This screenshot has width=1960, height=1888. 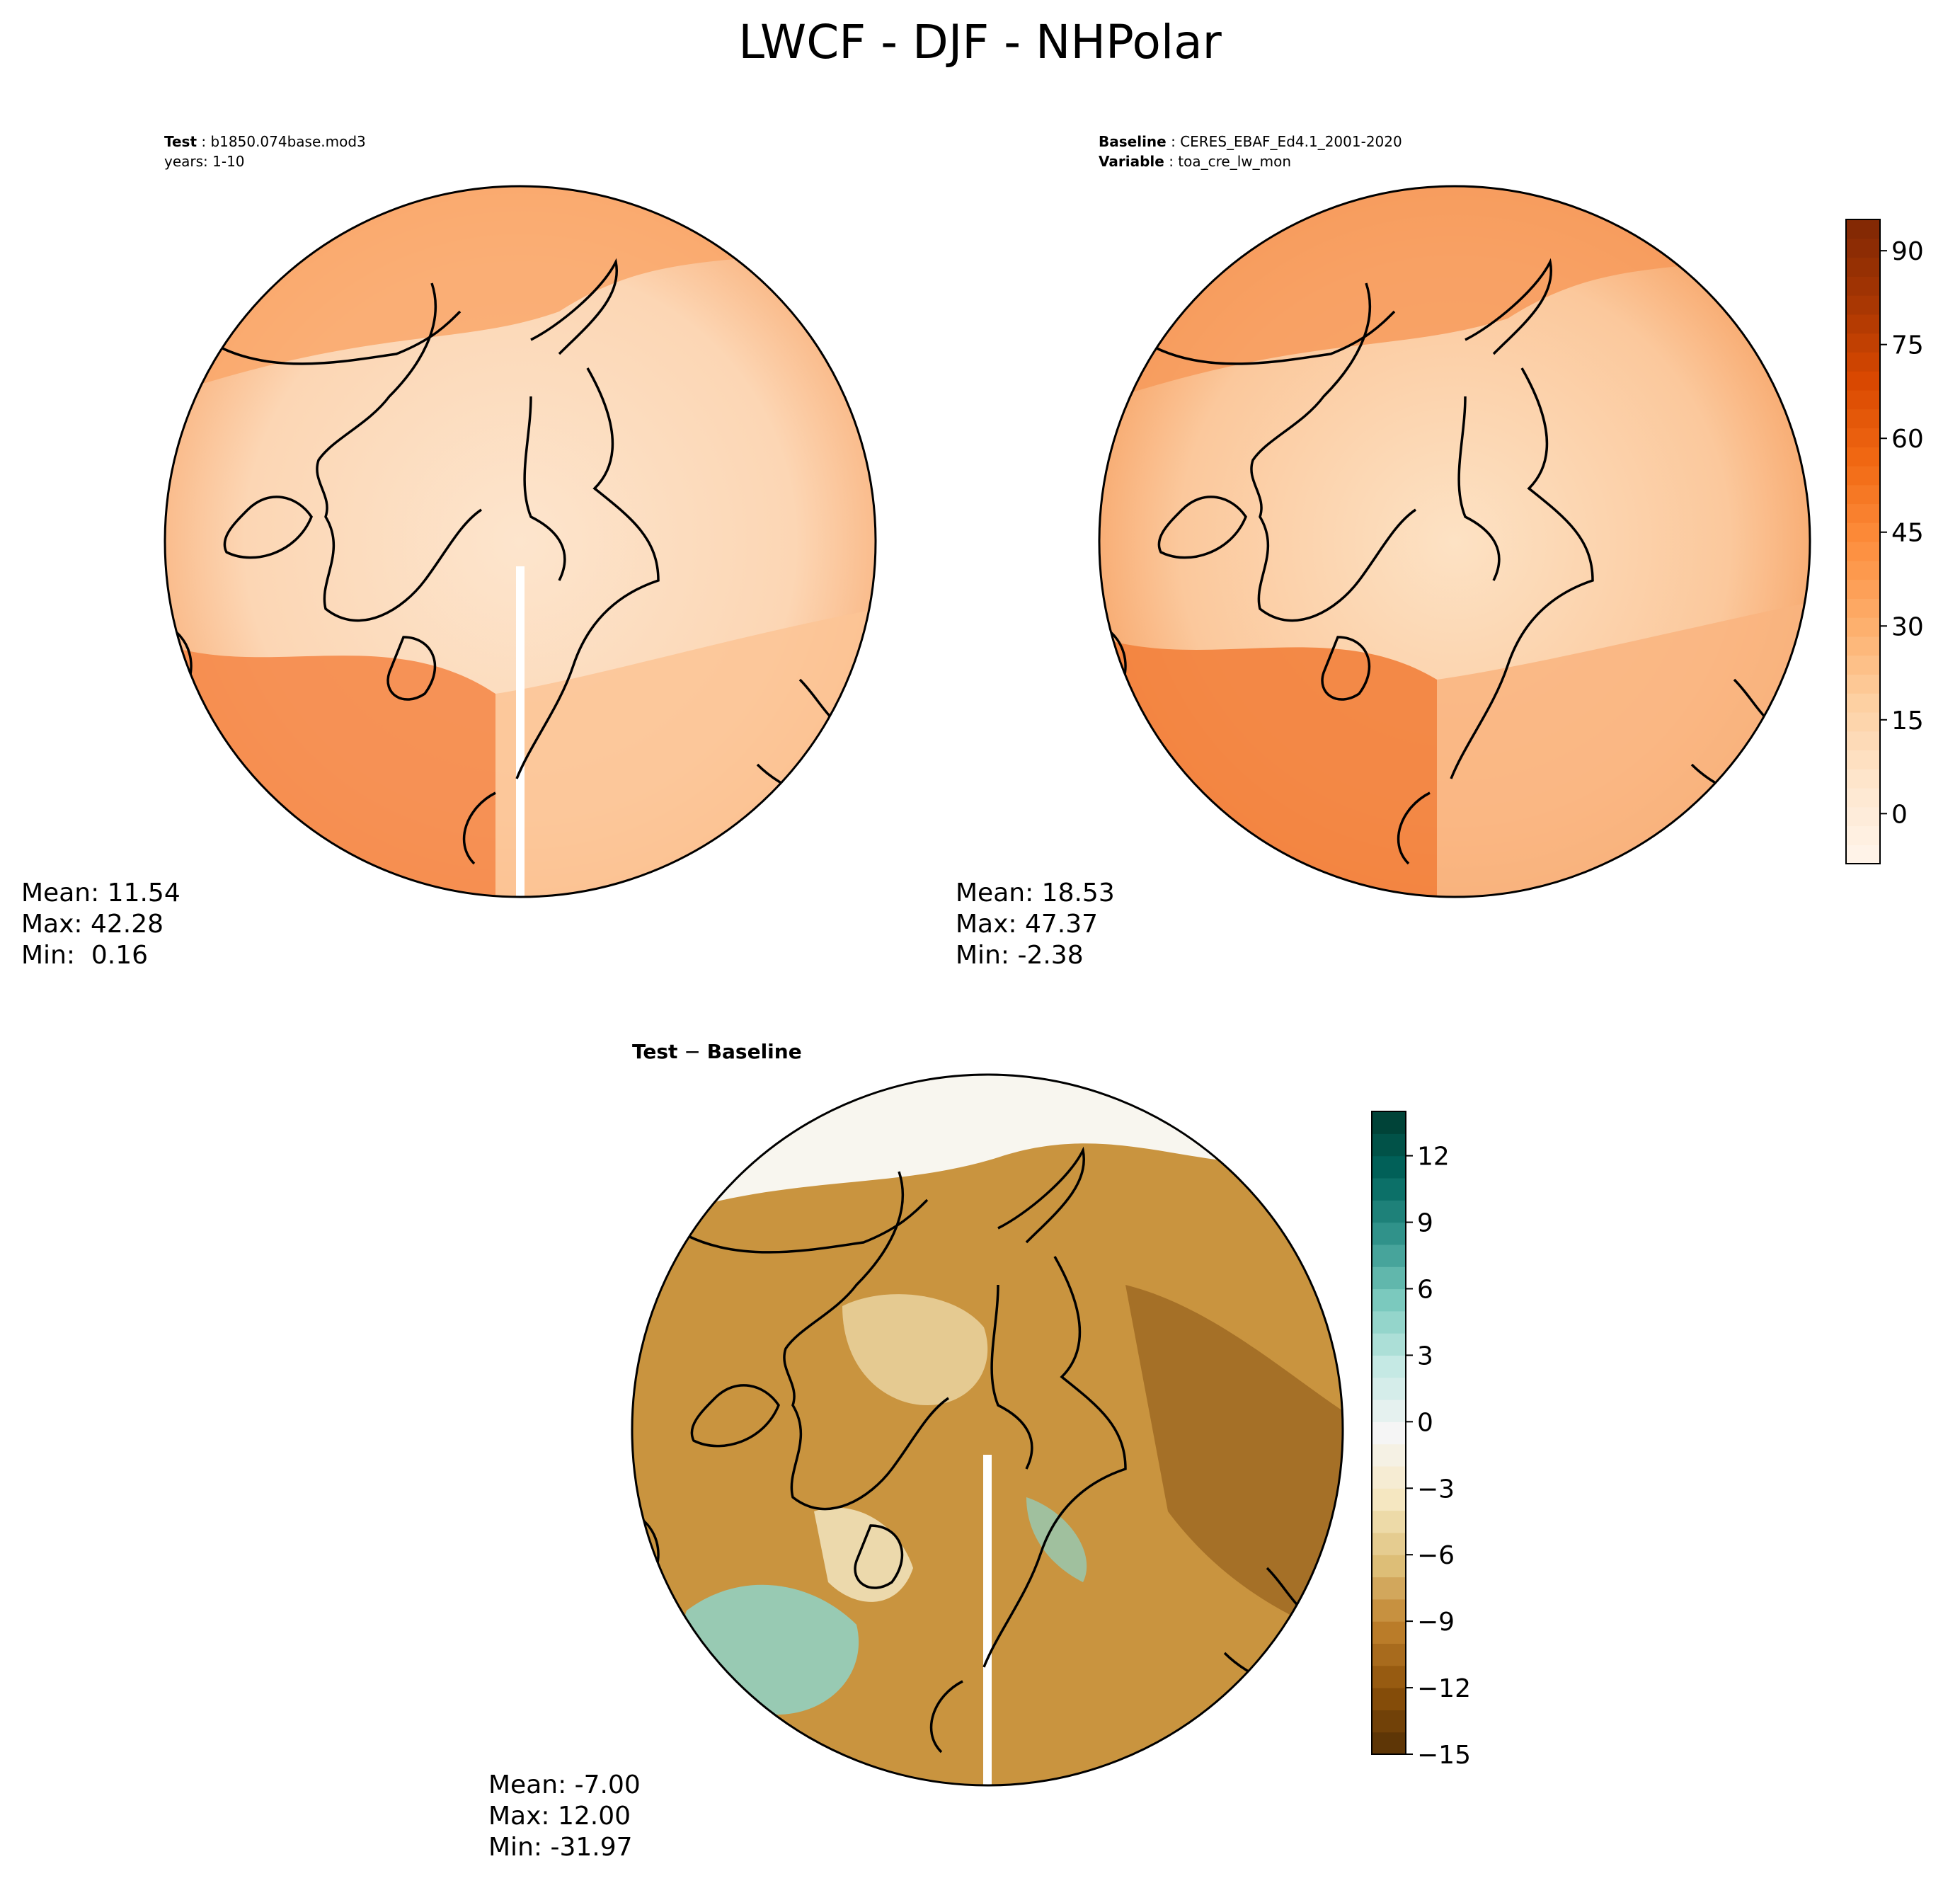 What do you see at coordinates (204, 162) in the screenshot?
I see `test-years-label: years: 1-10` at bounding box center [204, 162].